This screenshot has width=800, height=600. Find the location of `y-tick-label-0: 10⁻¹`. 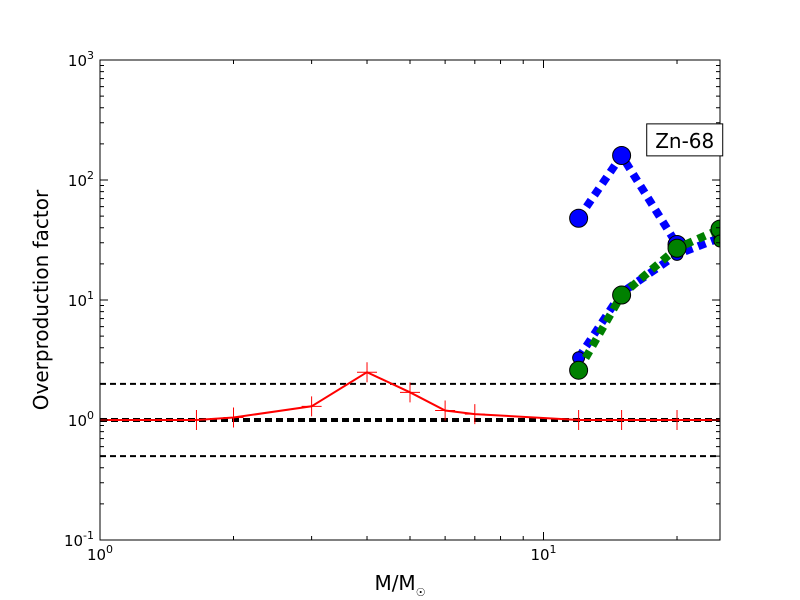

y-tick-label-0: 10⁻¹ is located at coordinates (79, 539).